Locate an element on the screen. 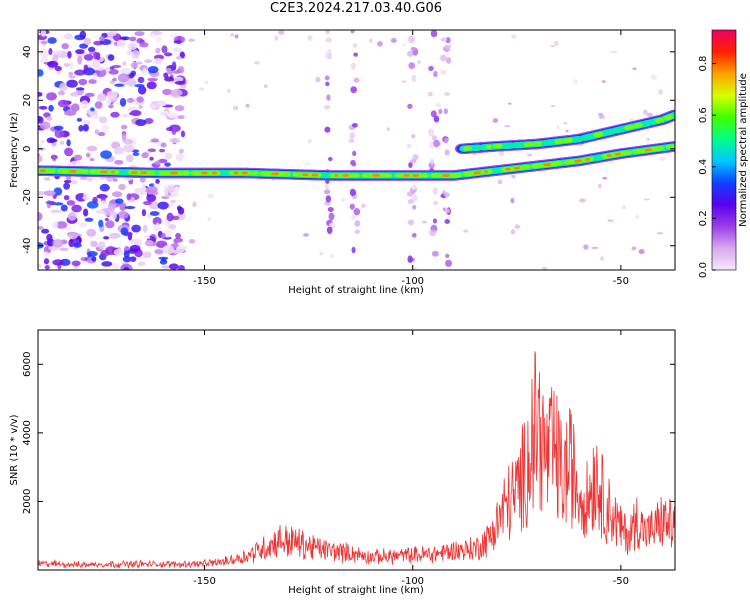 The image size is (750, 600). y-tick-label: -20 is located at coordinates (27, 197).